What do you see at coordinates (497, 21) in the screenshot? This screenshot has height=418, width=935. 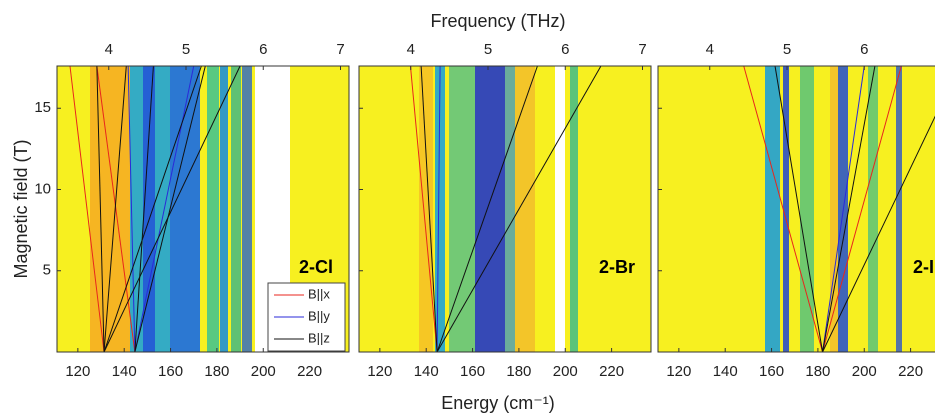 I see `x2-axis-label: Frequency (THz)` at bounding box center [497, 21].